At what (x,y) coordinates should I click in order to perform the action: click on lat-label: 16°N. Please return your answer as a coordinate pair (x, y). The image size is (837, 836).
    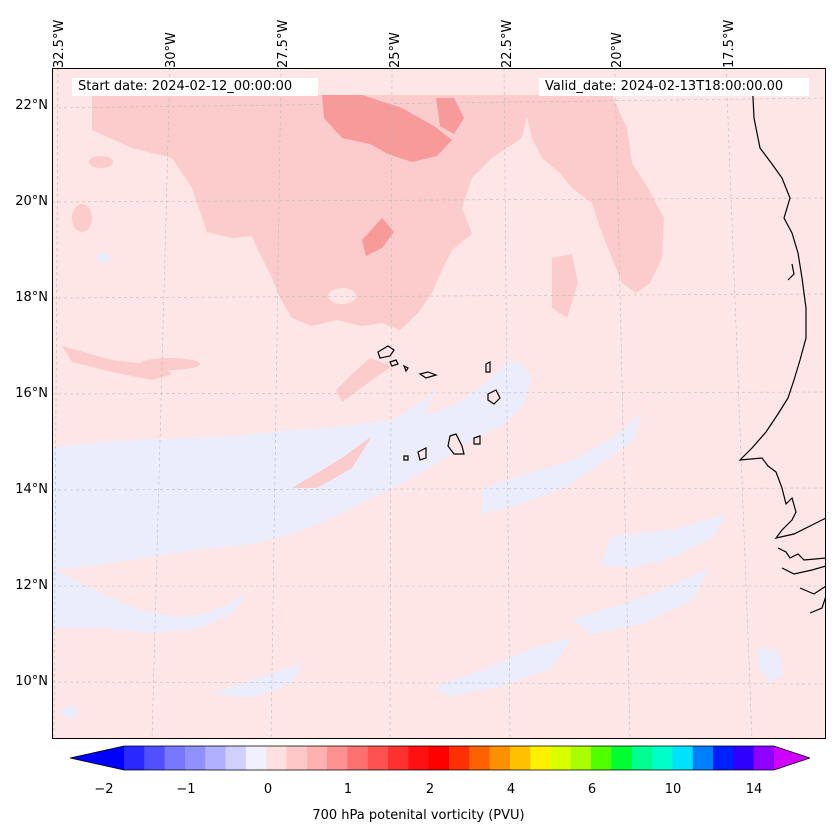
    Looking at the image, I should click on (31, 393).